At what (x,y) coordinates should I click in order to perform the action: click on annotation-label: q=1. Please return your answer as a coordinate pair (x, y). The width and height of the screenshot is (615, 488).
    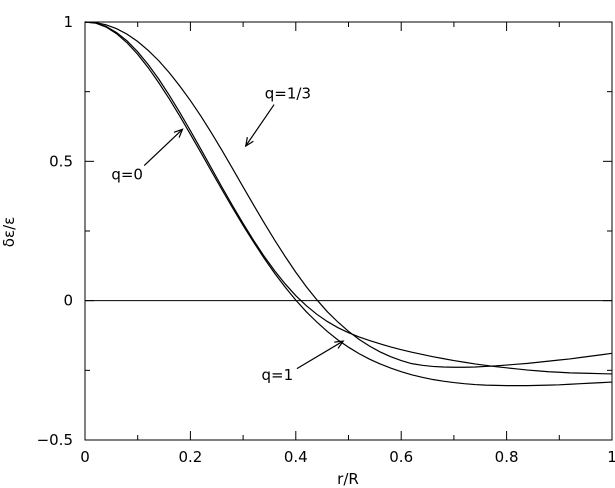
    Looking at the image, I should click on (278, 375).